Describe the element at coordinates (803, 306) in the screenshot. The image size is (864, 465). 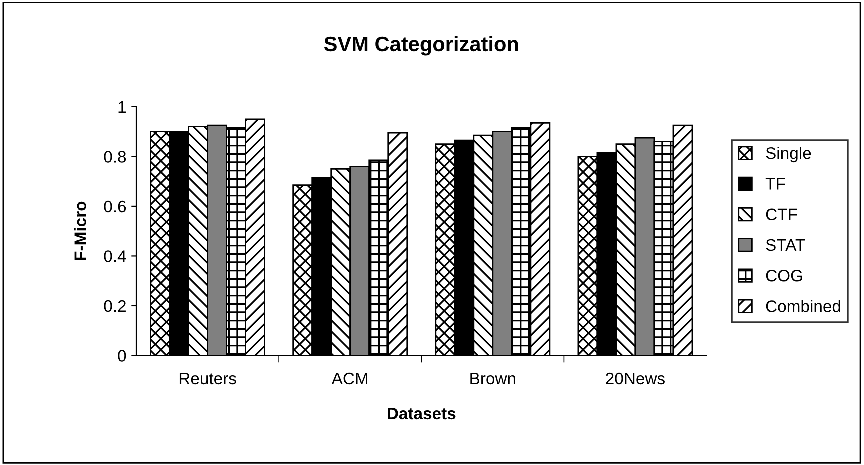
I see `legend-label: Combined` at that location.